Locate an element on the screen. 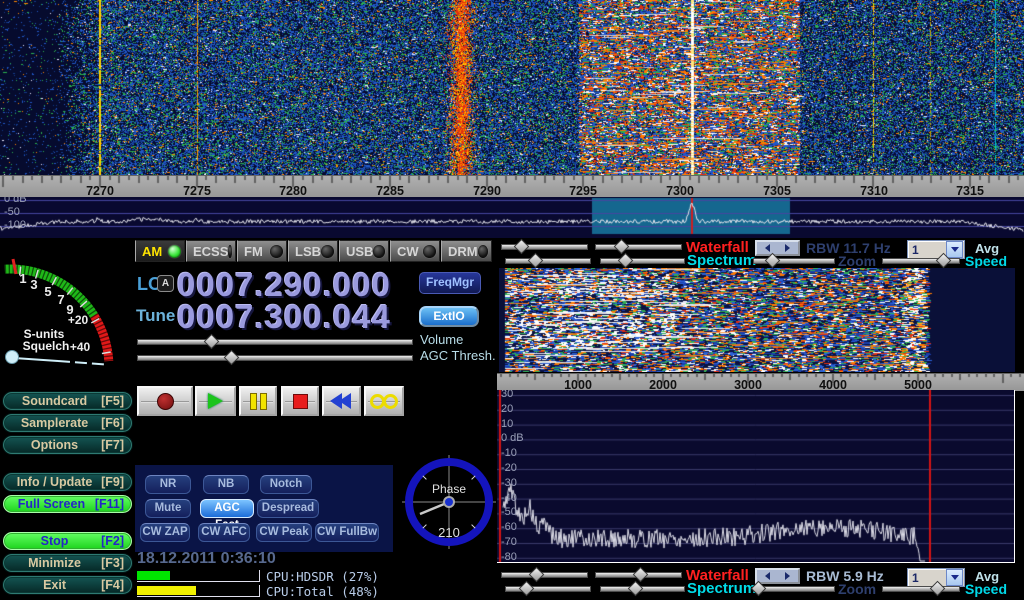  mode-button-drm: DRM is located at coordinates (466, 251).